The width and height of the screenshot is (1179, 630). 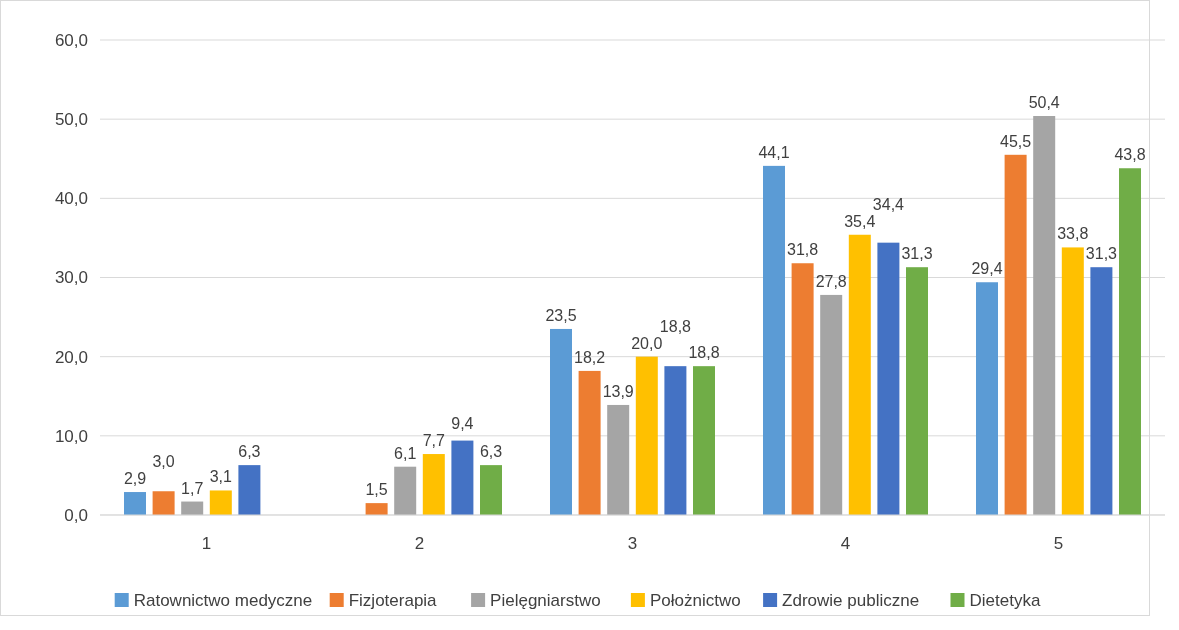 I want to click on data-label: 1,7, so click(x=192, y=488).